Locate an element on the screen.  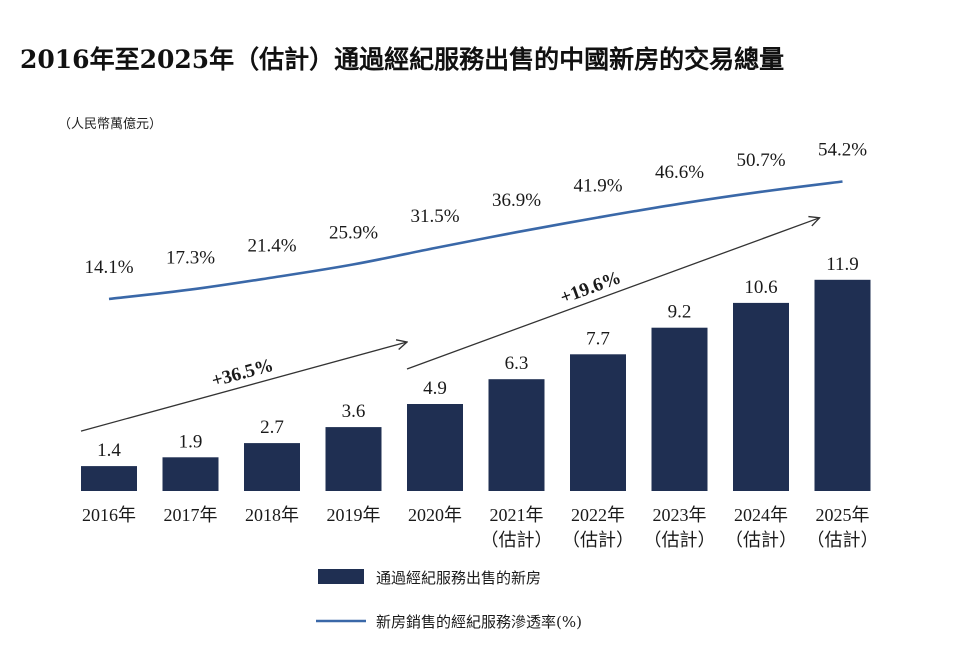
x-tick-label: 2025年 is located at coordinates (843, 515).